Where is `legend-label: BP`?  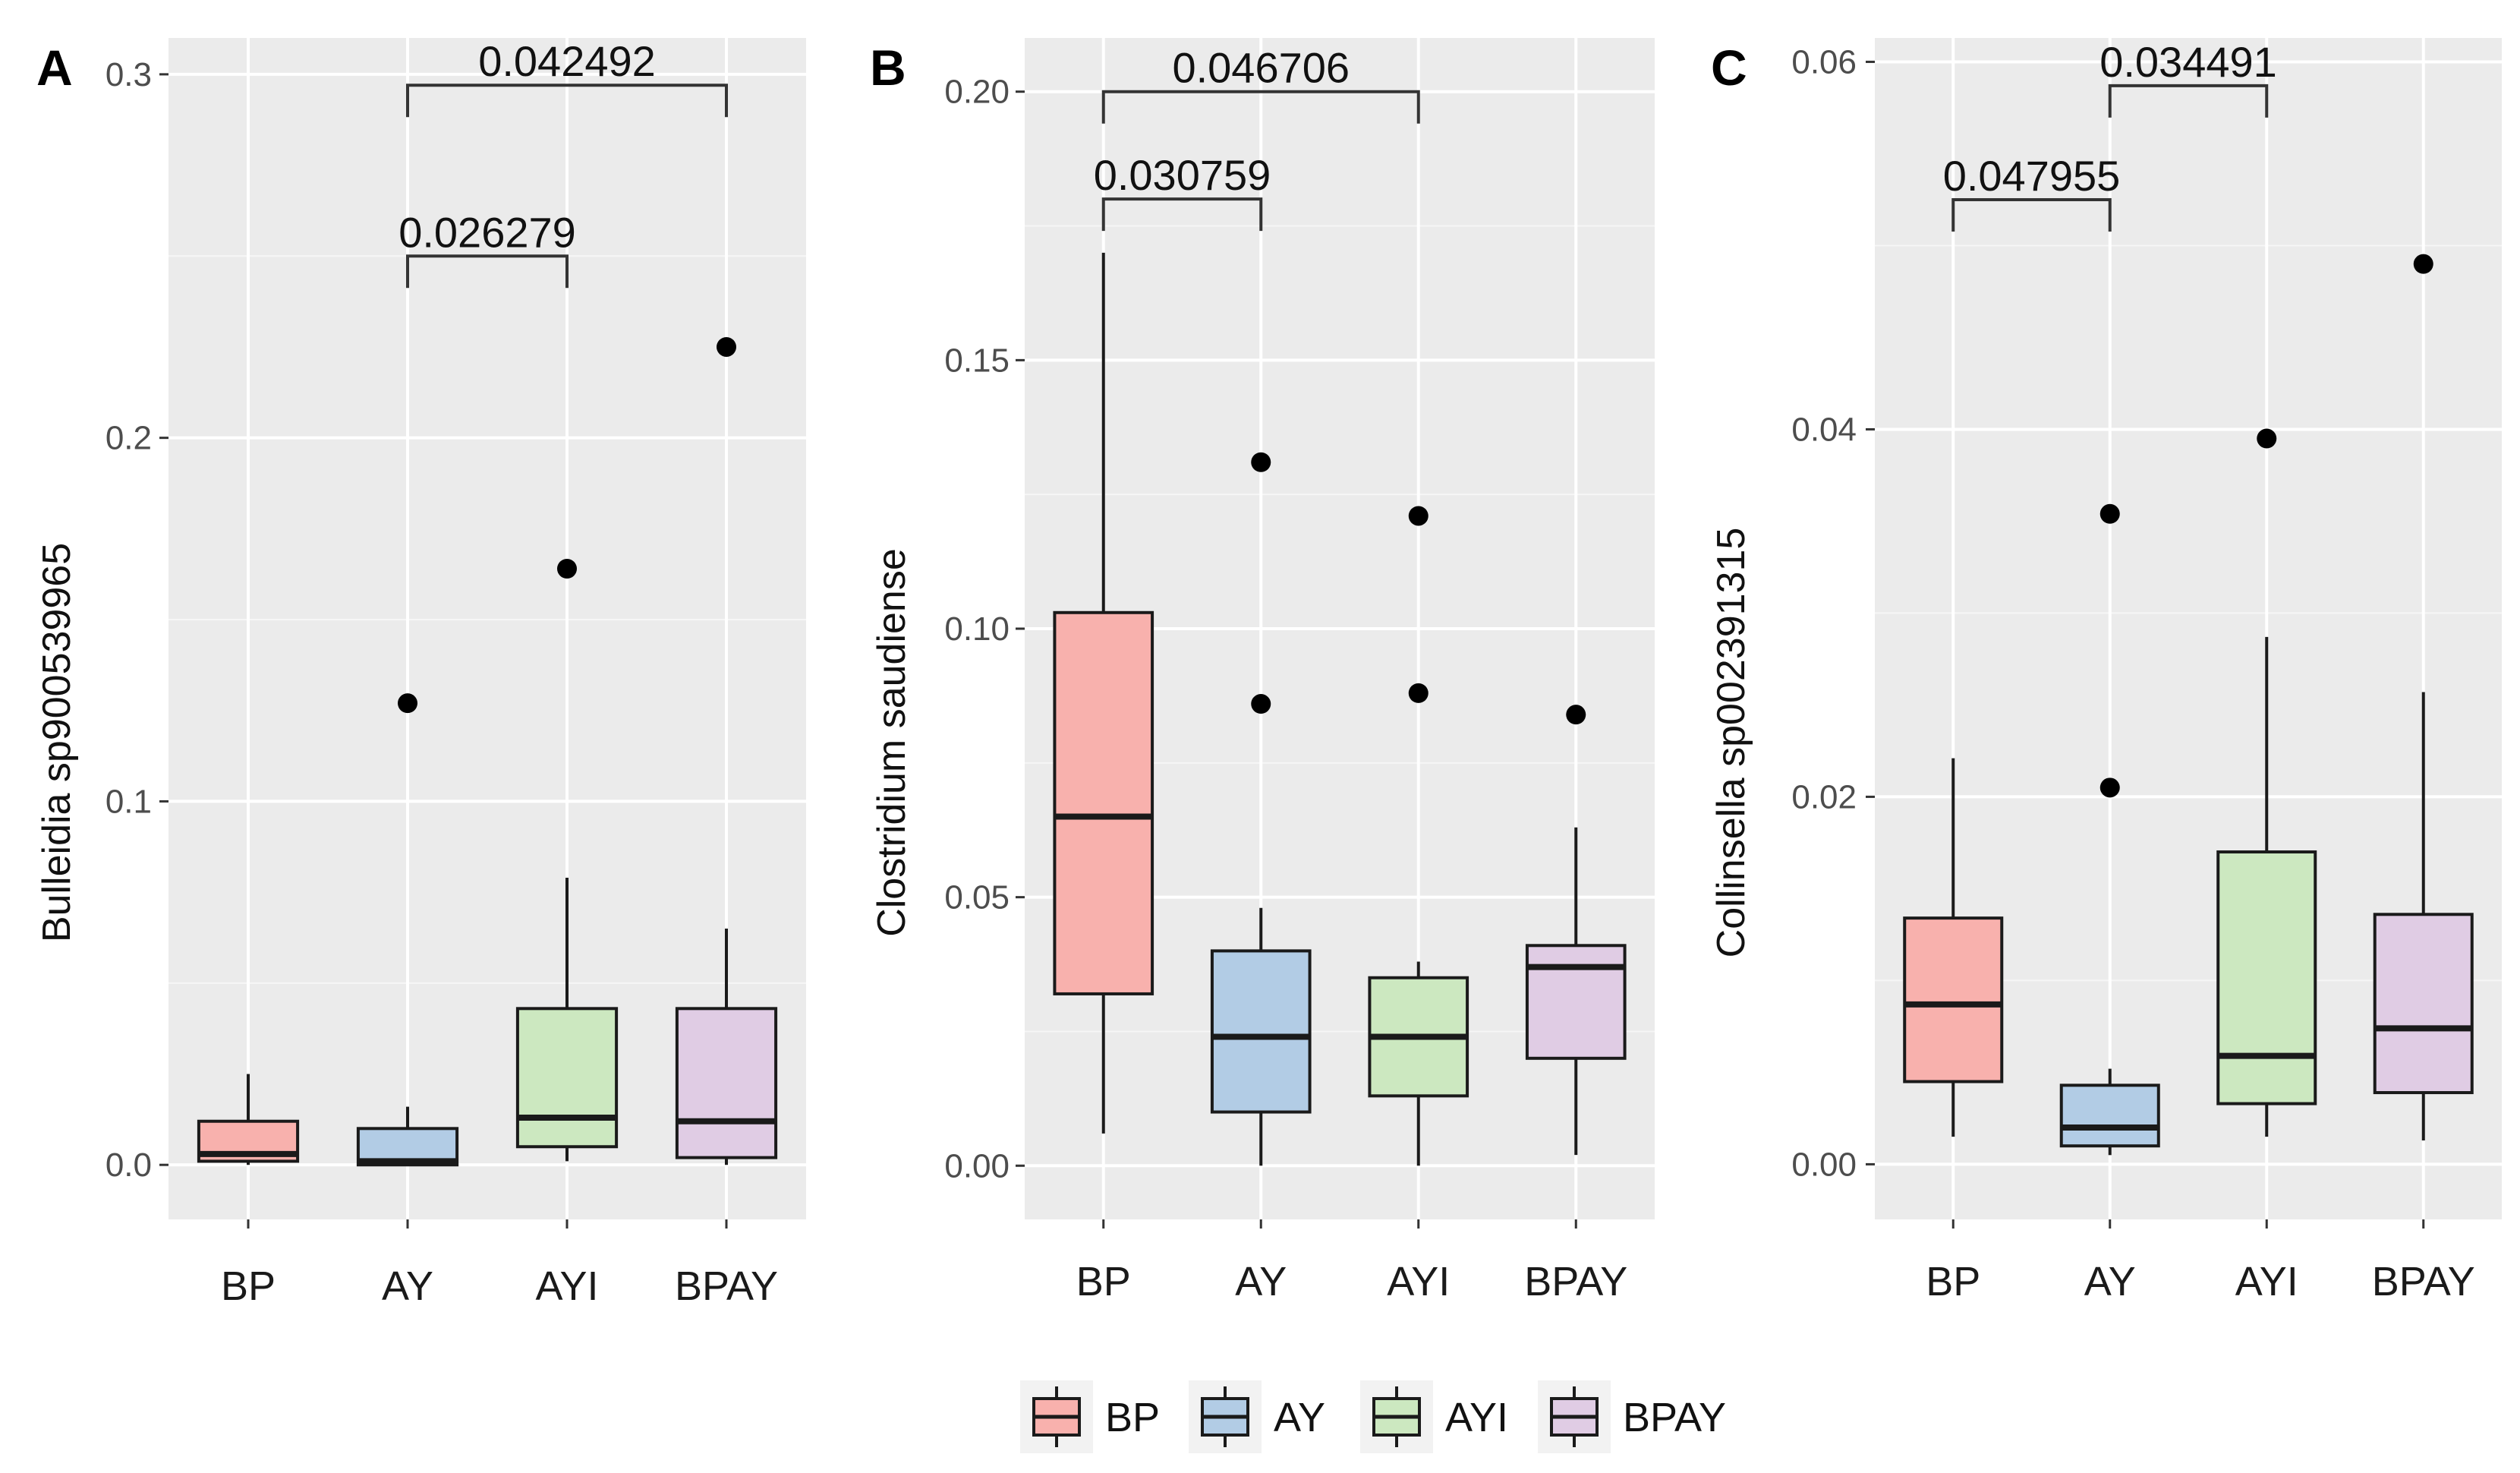 legend-label: BP is located at coordinates (1132, 1417).